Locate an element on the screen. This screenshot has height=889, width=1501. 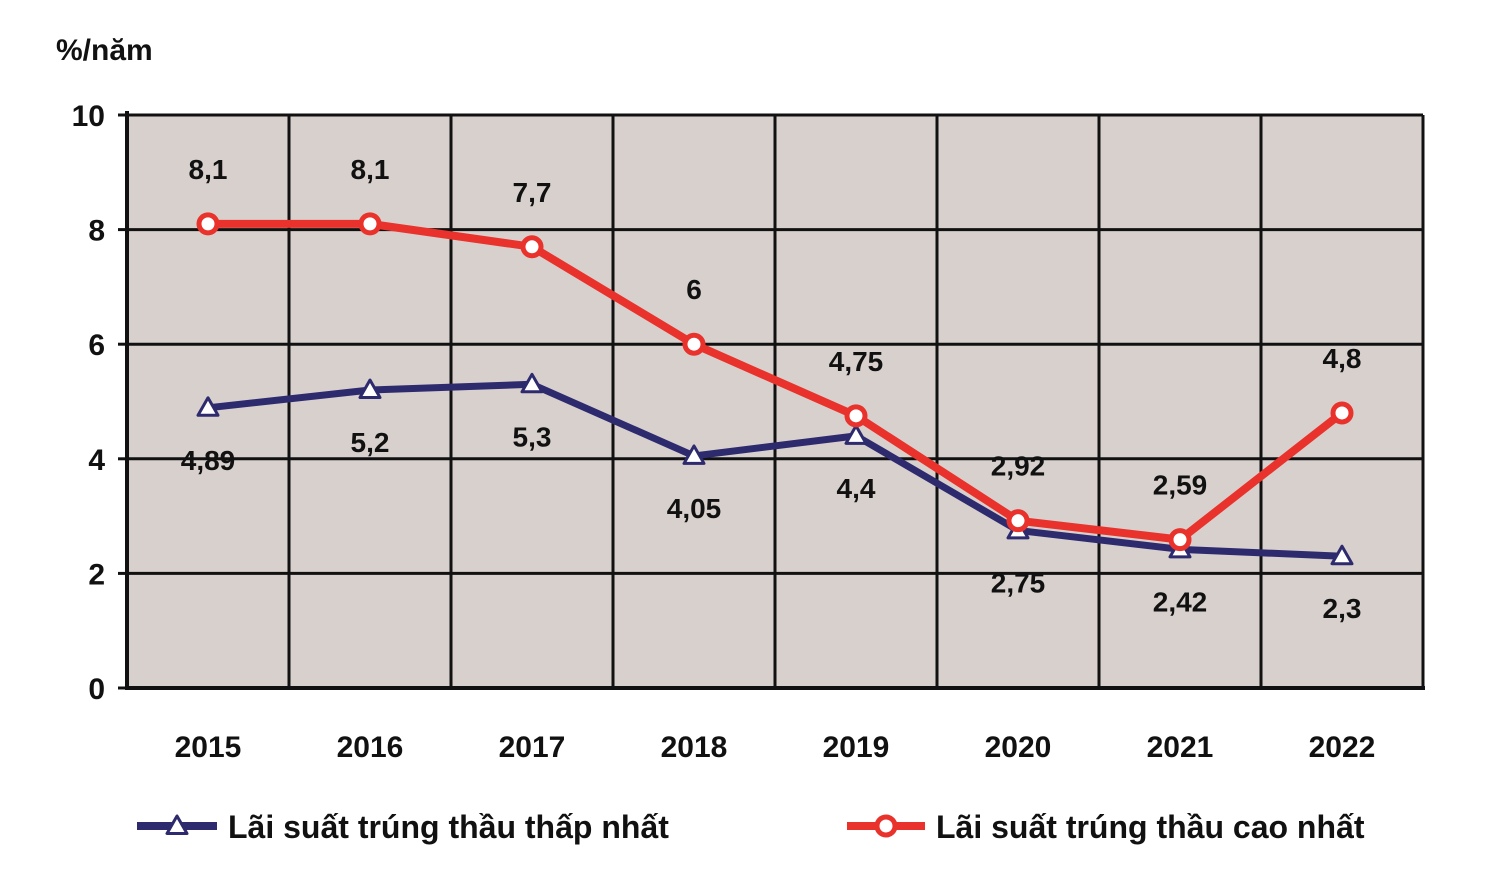
series-1-data-label-2017: 5,3 is located at coordinates (532, 436).